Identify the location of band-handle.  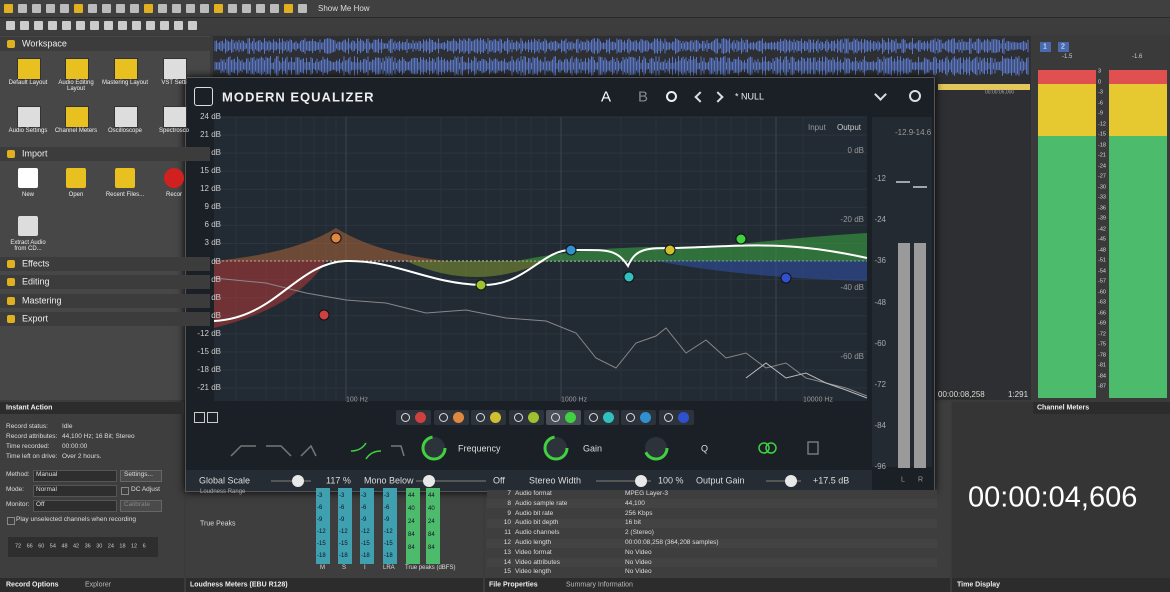
(571, 250).